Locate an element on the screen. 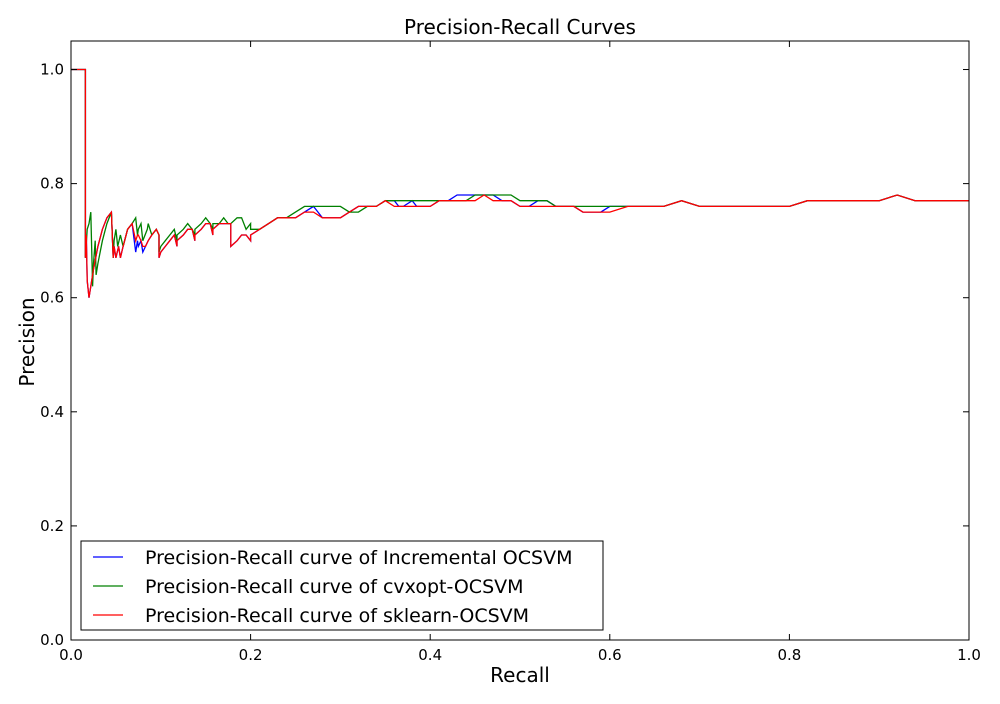  y-tick-label: 0.8 is located at coordinates (52, 184).